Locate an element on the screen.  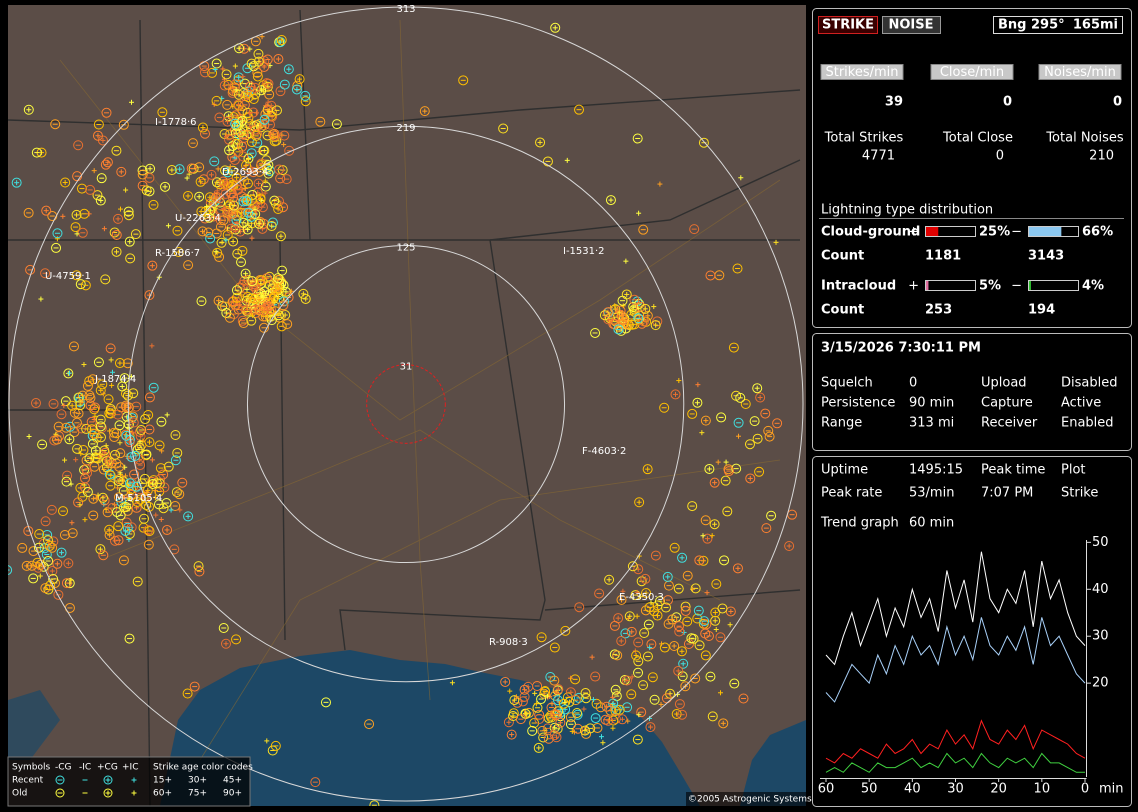
x-tick-label: 40 is located at coordinates (912, 789).